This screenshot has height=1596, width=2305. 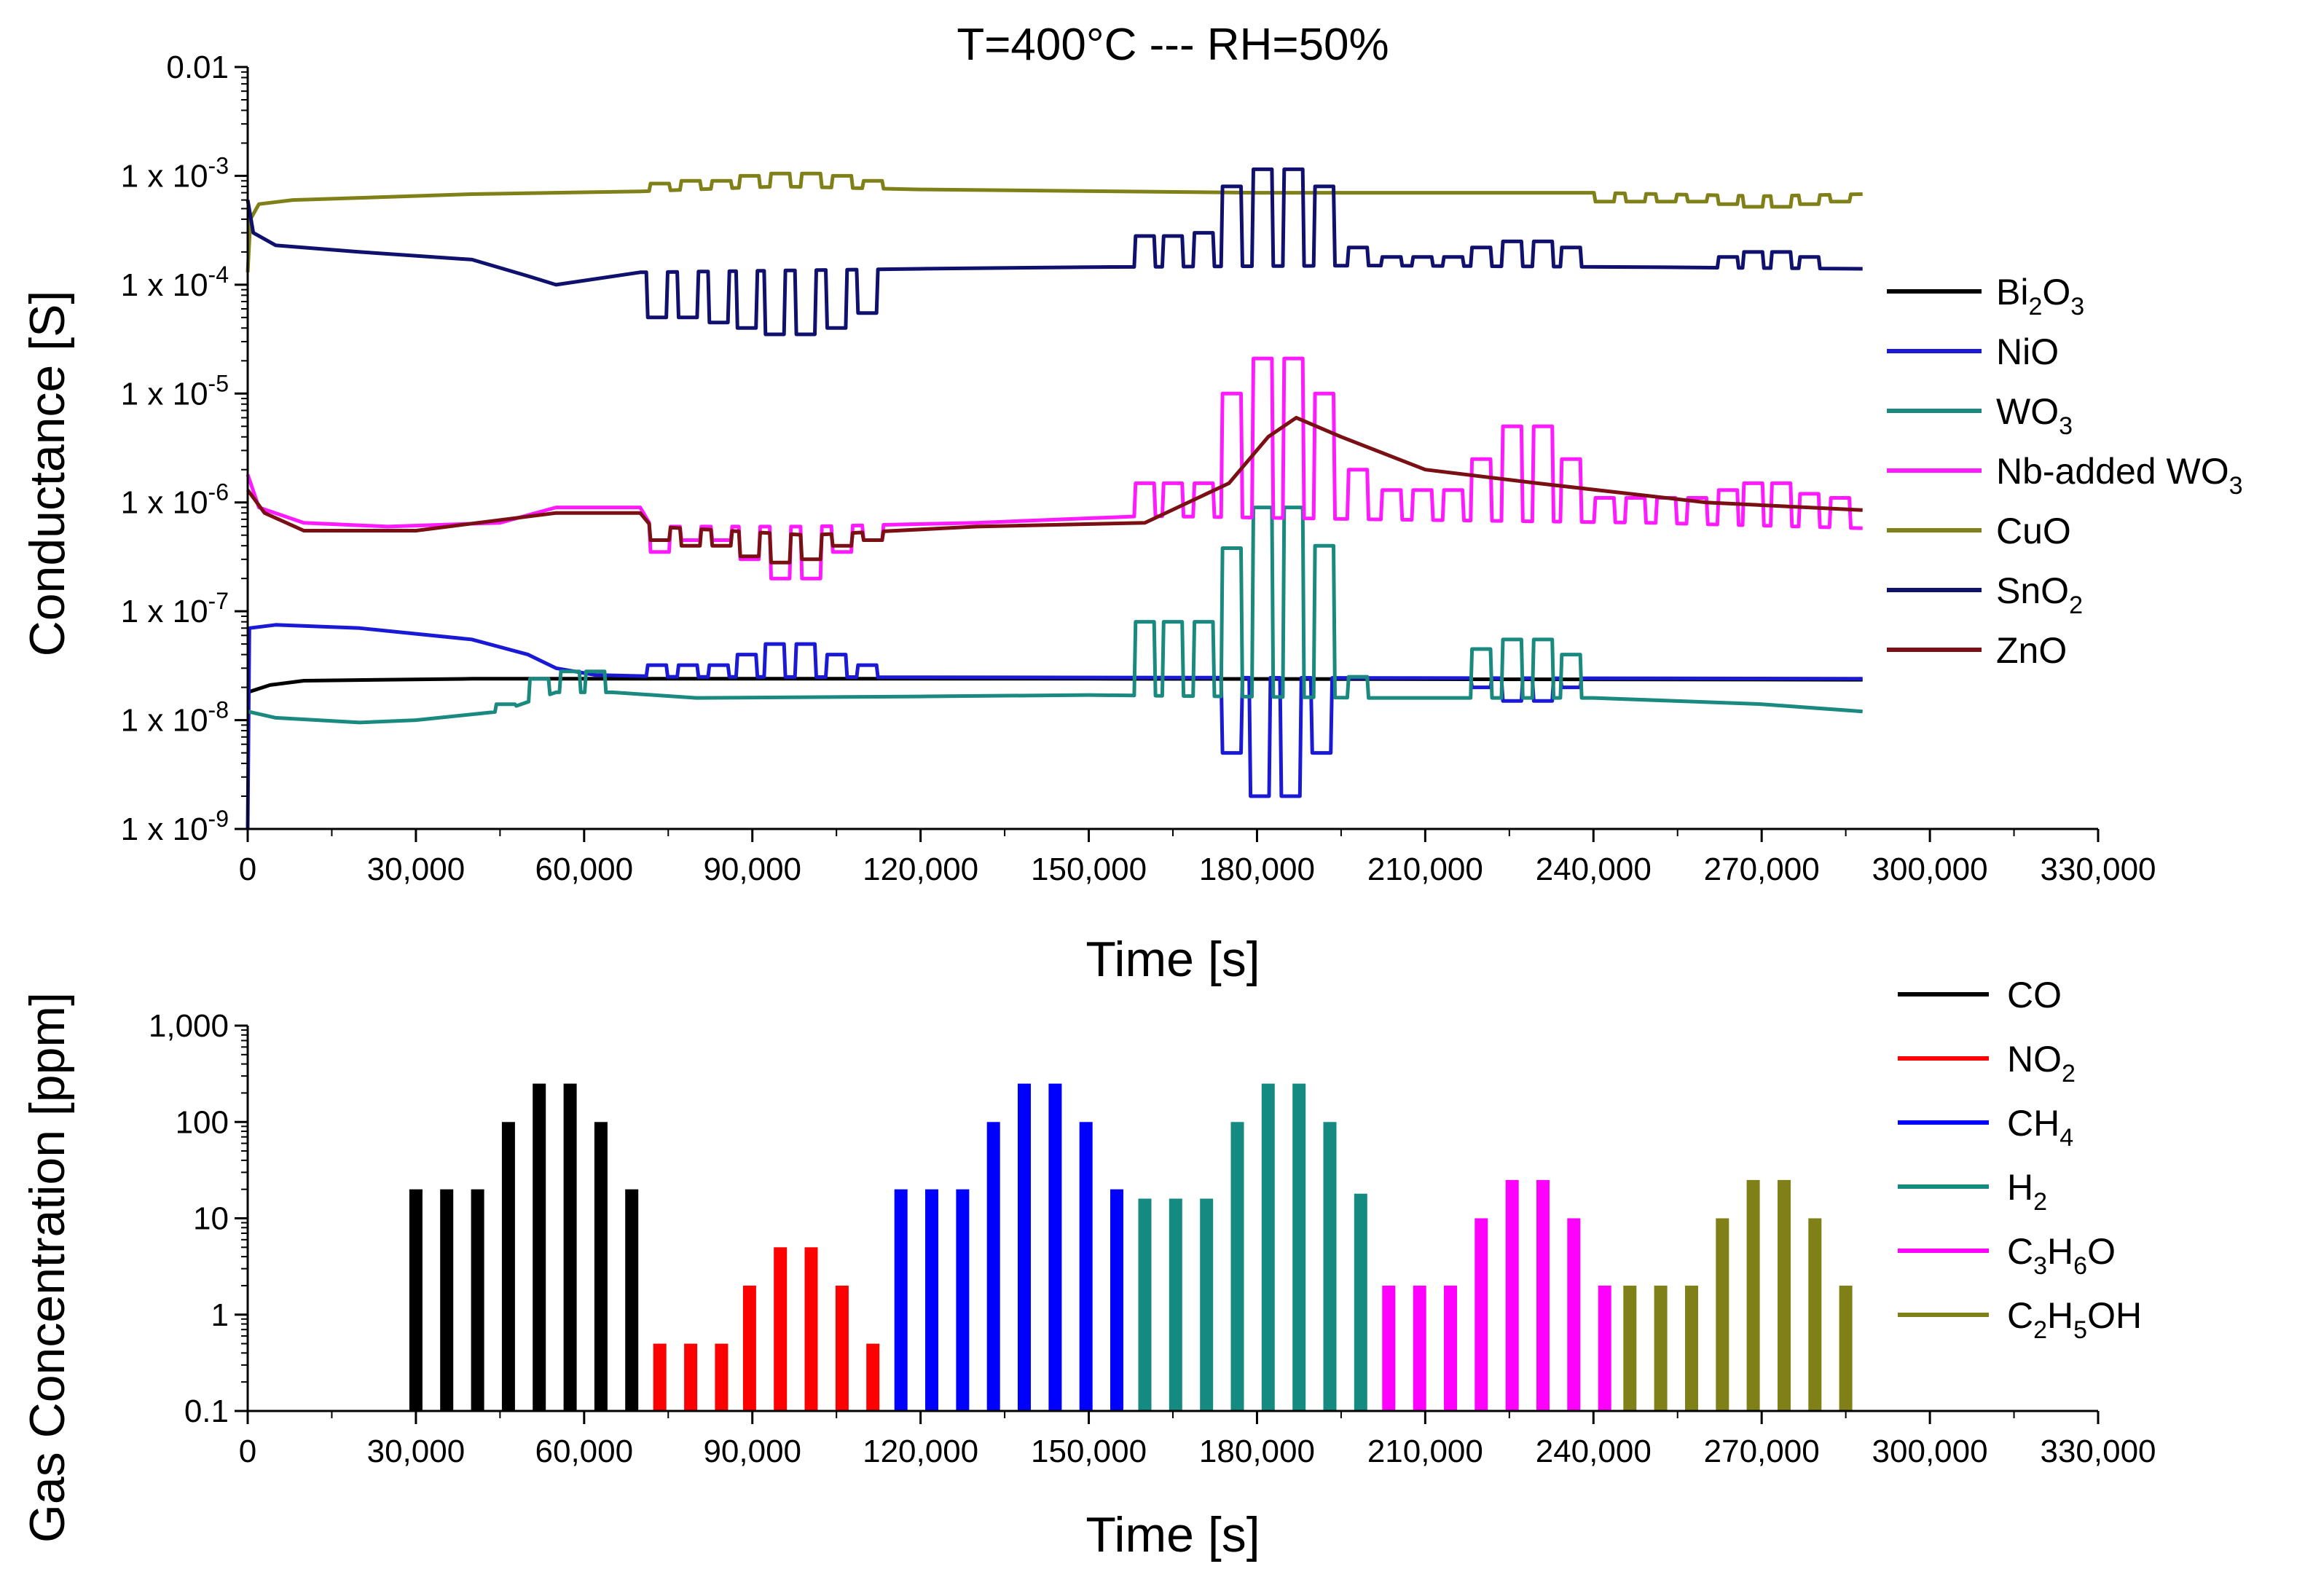 What do you see at coordinates (47, 474) in the screenshot?
I see `y-axis-title: Conductance [S]` at bounding box center [47, 474].